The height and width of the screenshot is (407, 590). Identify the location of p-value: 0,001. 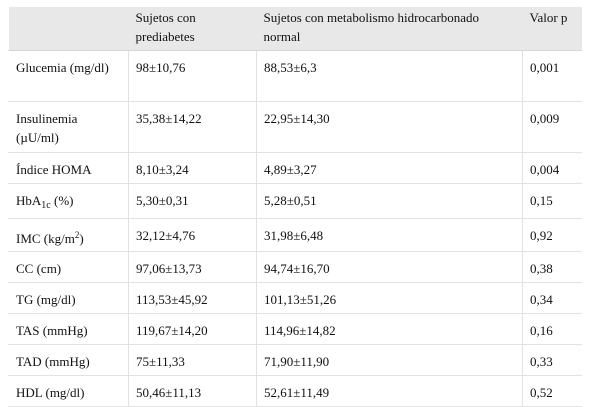
(552, 76).